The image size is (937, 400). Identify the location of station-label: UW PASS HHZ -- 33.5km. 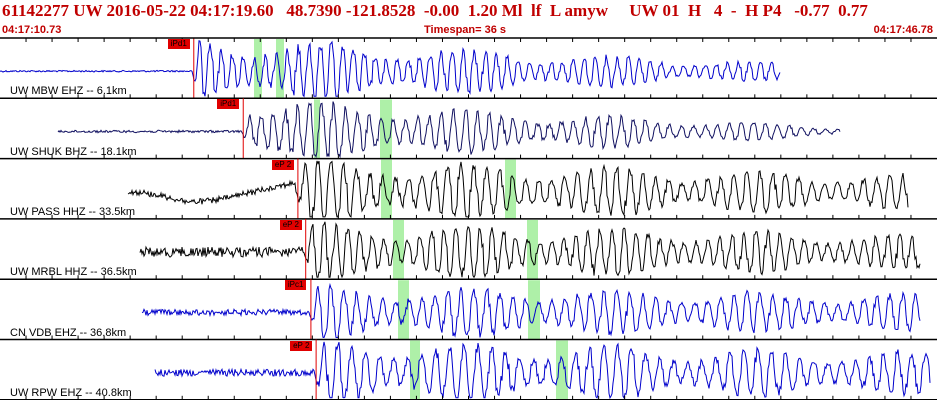
(73, 211).